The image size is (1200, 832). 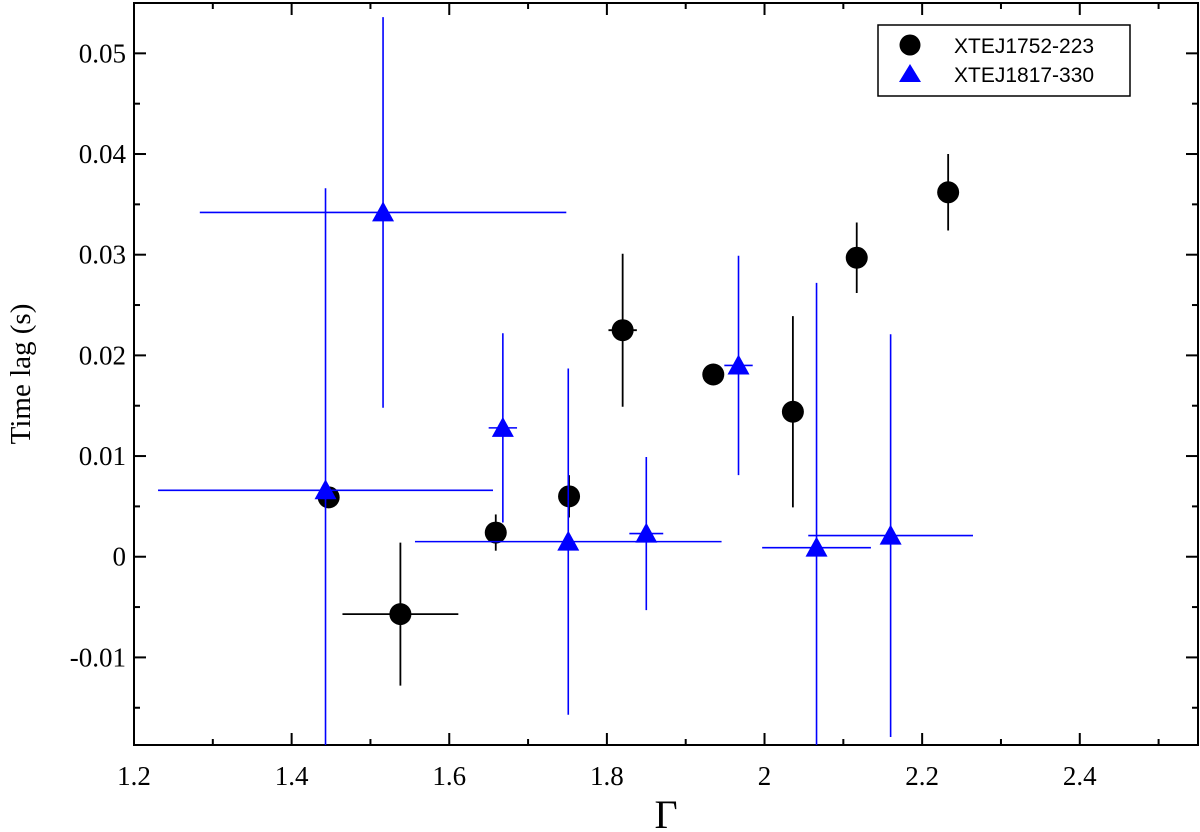 What do you see at coordinates (102, 255) in the screenshot?
I see `y-tick-label: 0.03` at bounding box center [102, 255].